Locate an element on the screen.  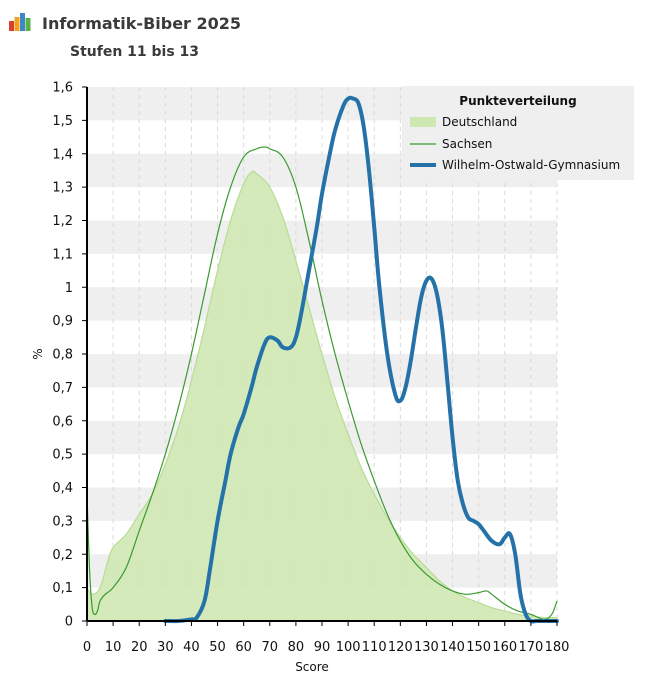
x-tick-label: 120 is located at coordinates (400, 647).